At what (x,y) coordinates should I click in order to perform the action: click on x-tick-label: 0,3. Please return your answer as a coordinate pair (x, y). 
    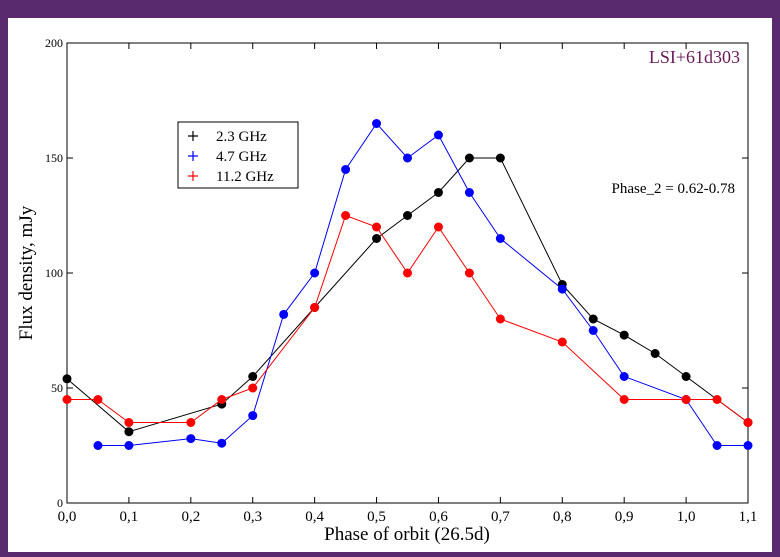
    Looking at the image, I should click on (252, 517).